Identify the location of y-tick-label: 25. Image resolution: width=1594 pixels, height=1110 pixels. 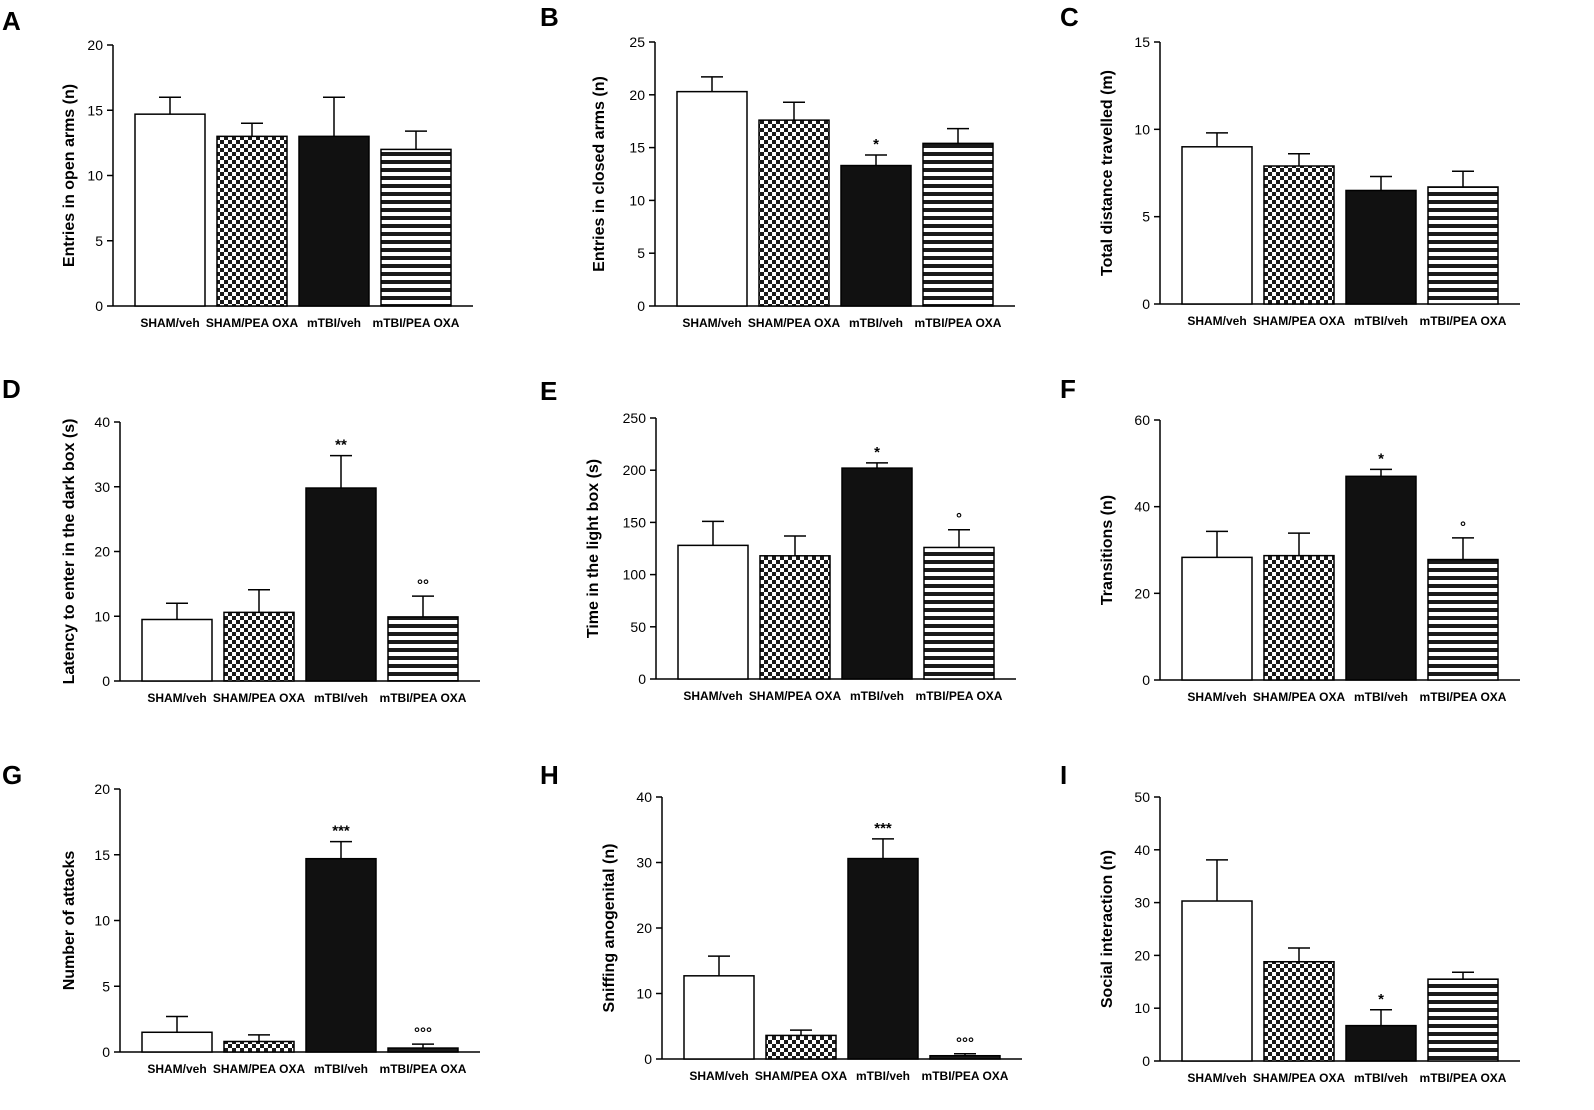
(637, 42).